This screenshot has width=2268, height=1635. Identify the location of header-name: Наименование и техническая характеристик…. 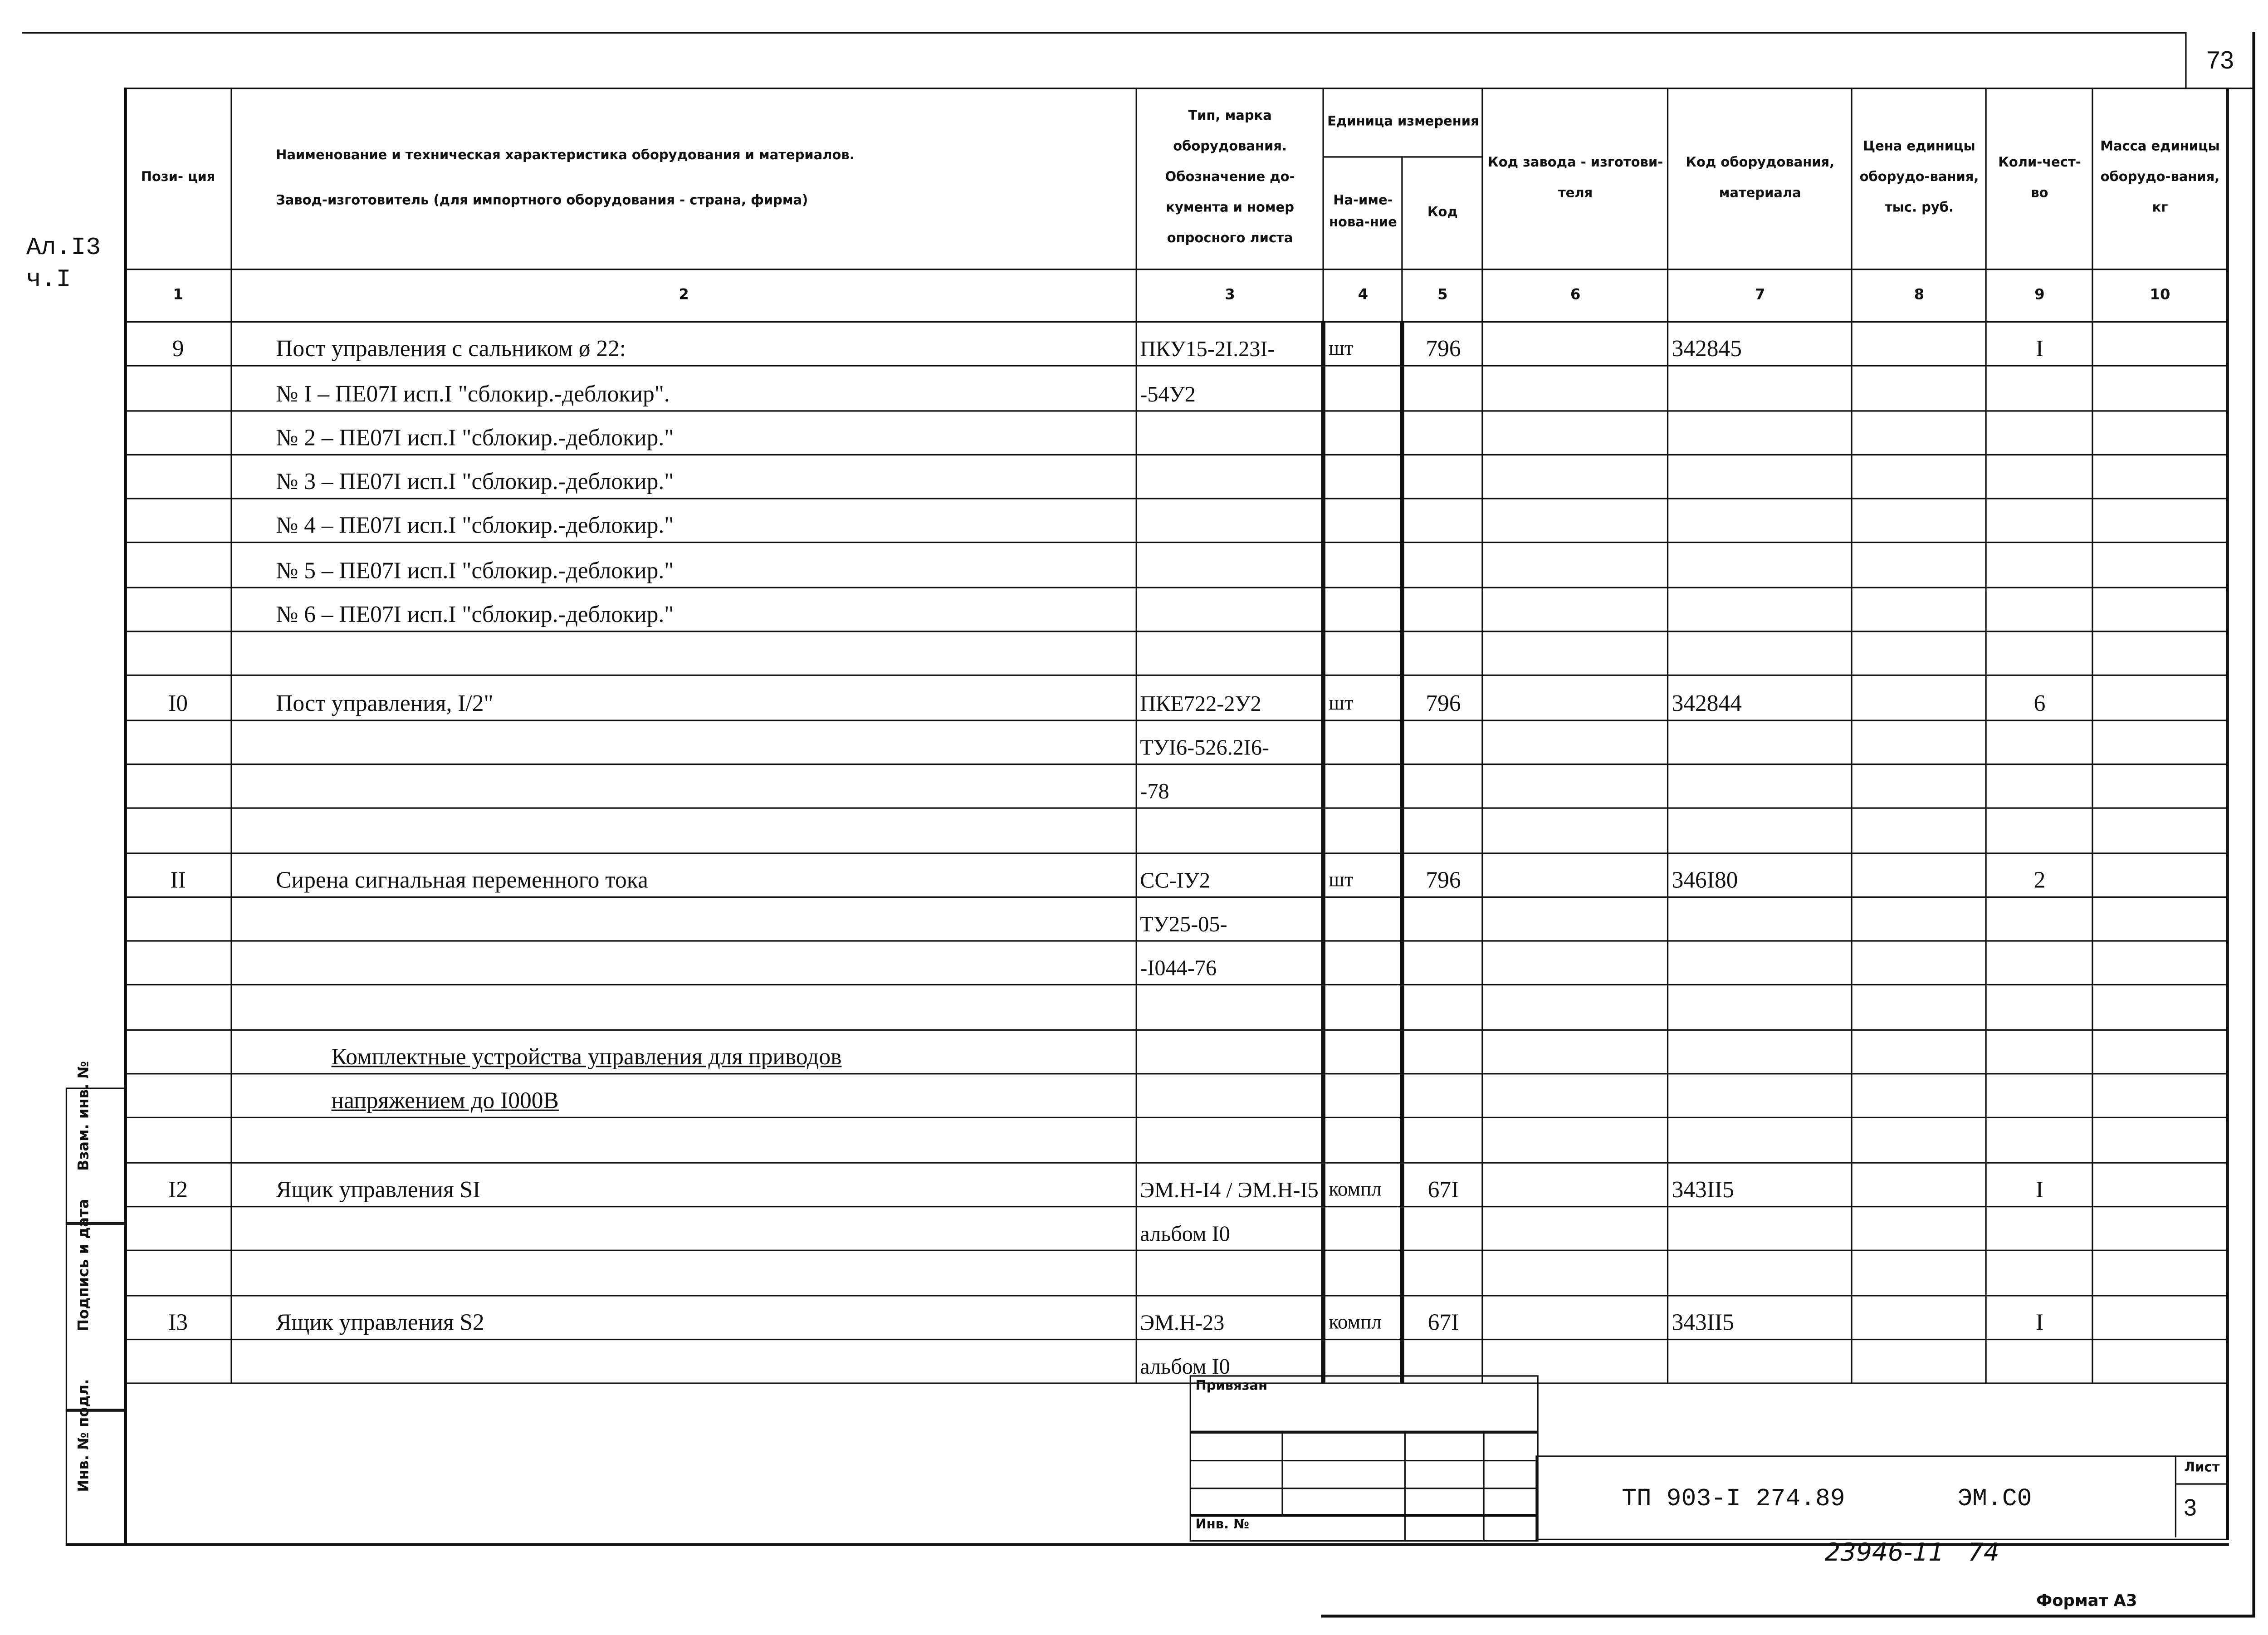
(683, 179).